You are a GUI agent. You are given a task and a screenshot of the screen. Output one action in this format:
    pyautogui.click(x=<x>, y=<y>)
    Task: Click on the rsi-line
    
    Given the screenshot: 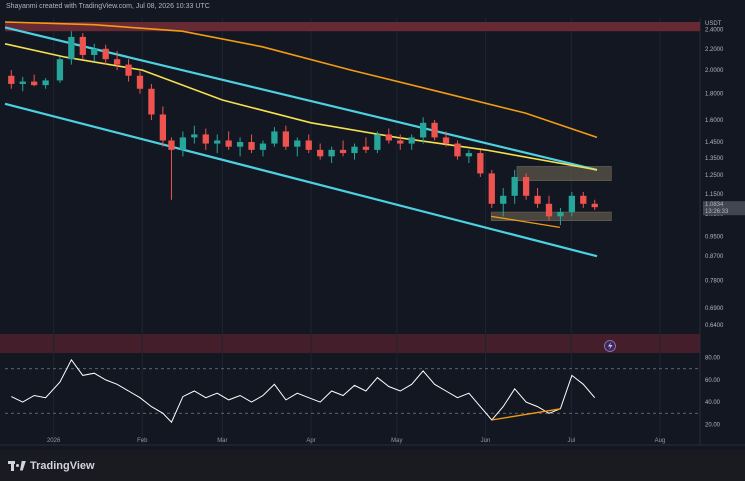 What is the action you would take?
    pyautogui.click(x=303, y=391)
    